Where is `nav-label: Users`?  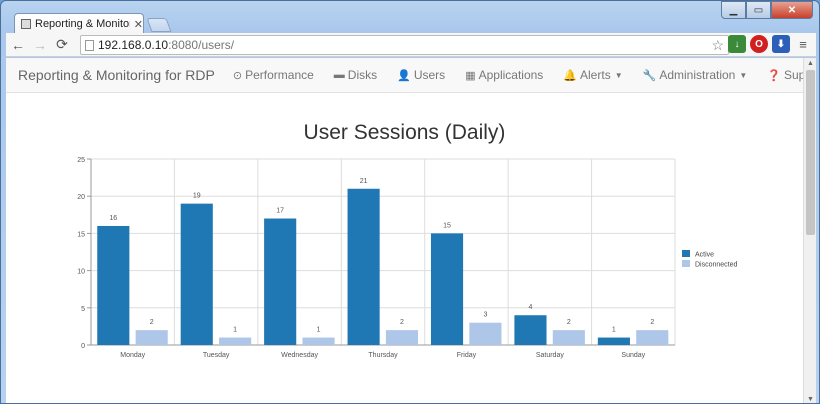 nav-label: Users is located at coordinates (429, 75).